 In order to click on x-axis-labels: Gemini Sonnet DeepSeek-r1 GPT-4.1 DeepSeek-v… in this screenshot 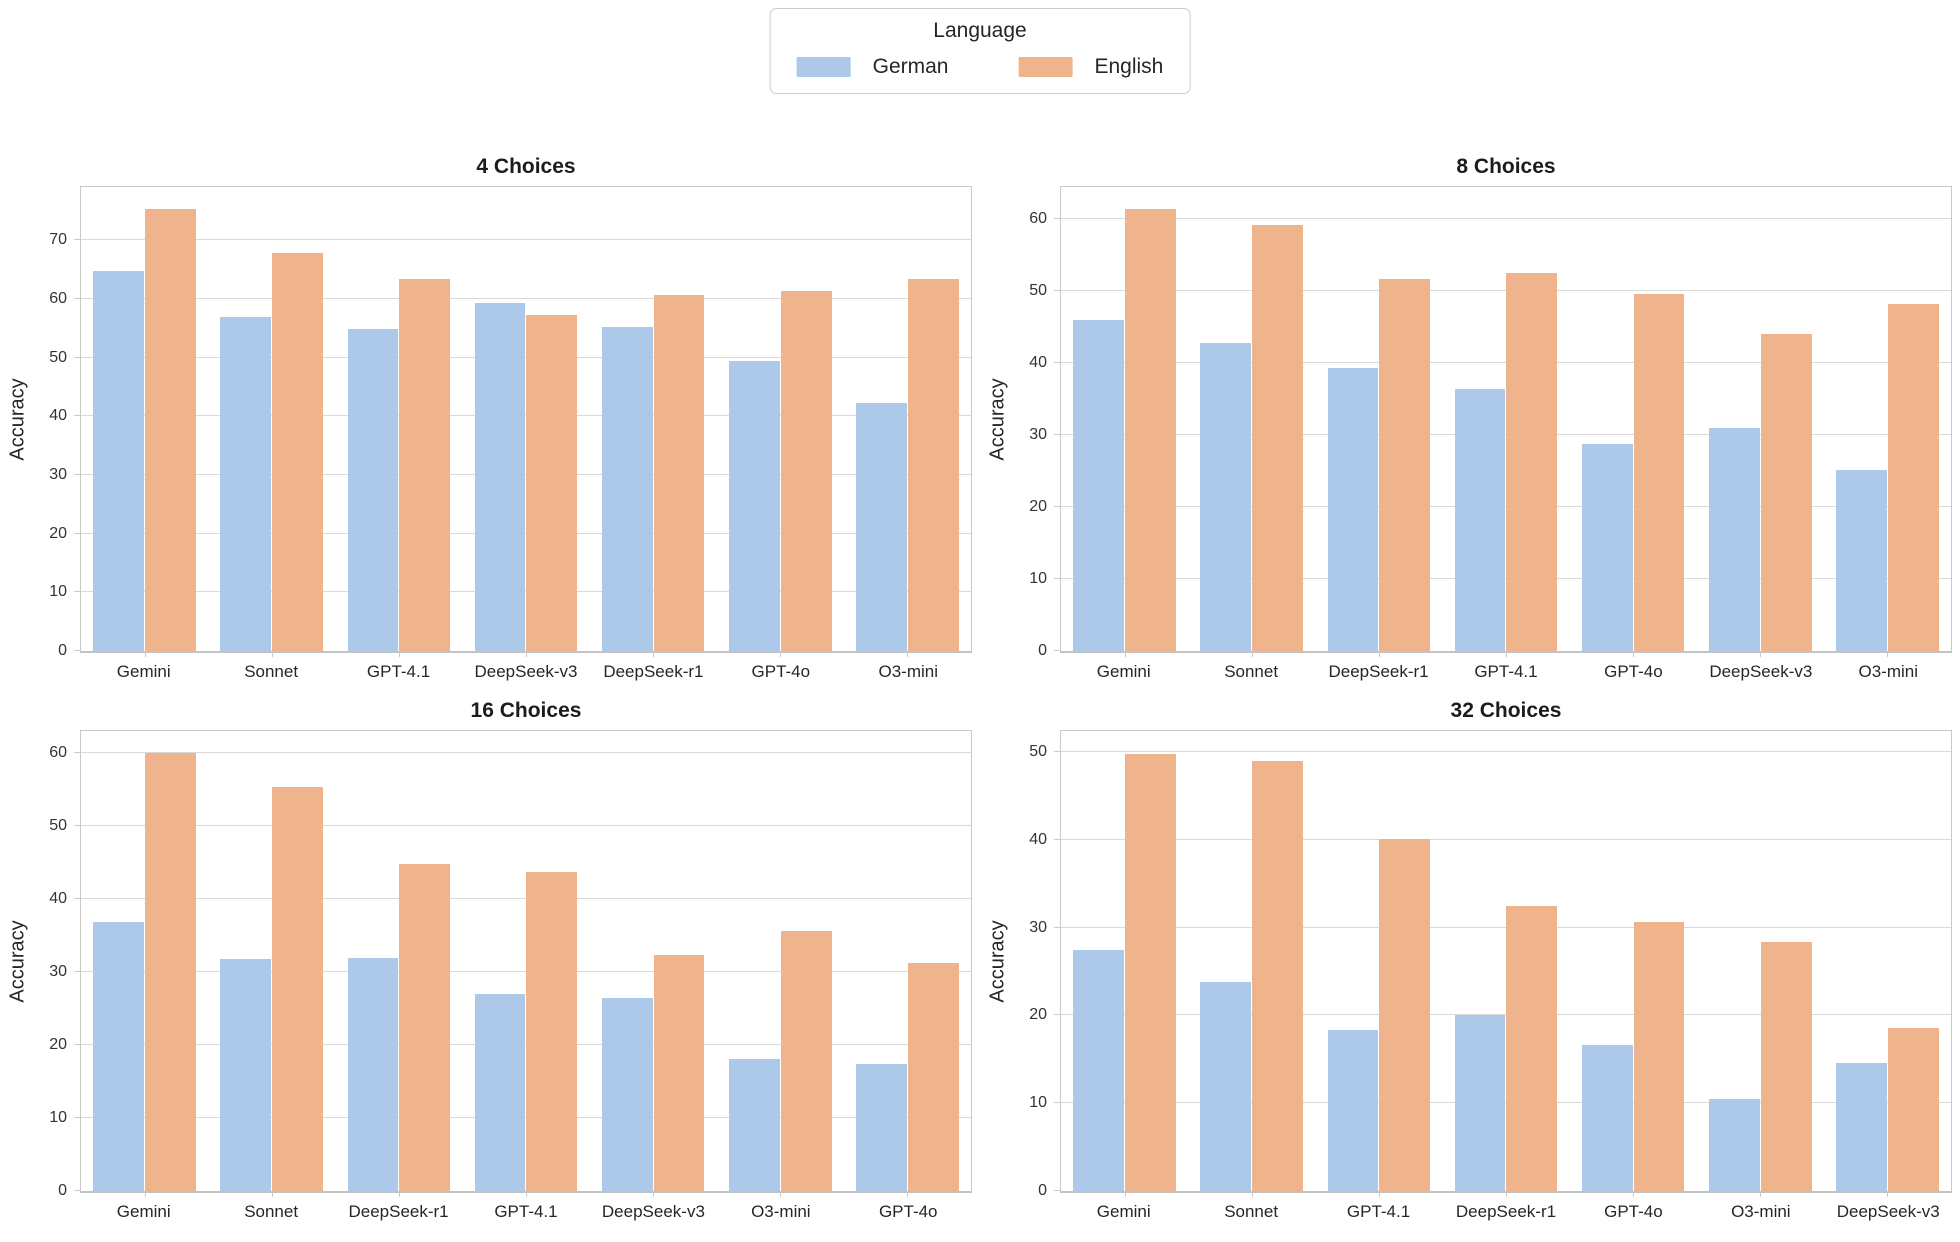, I will do `click(526, 1212)`.